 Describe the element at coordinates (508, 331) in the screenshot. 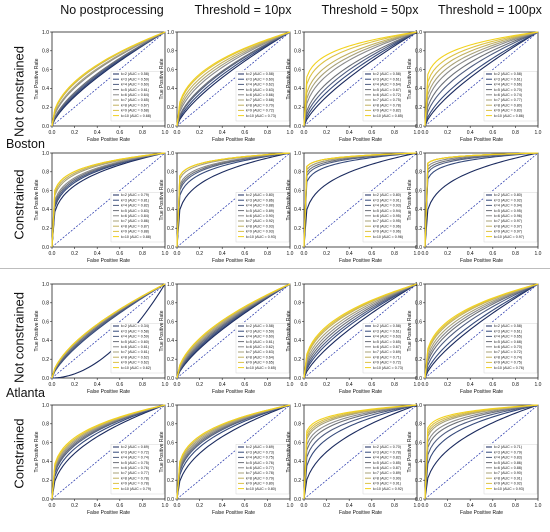

I see `legend-entry: k=3 (AUC = 0.61)` at that location.